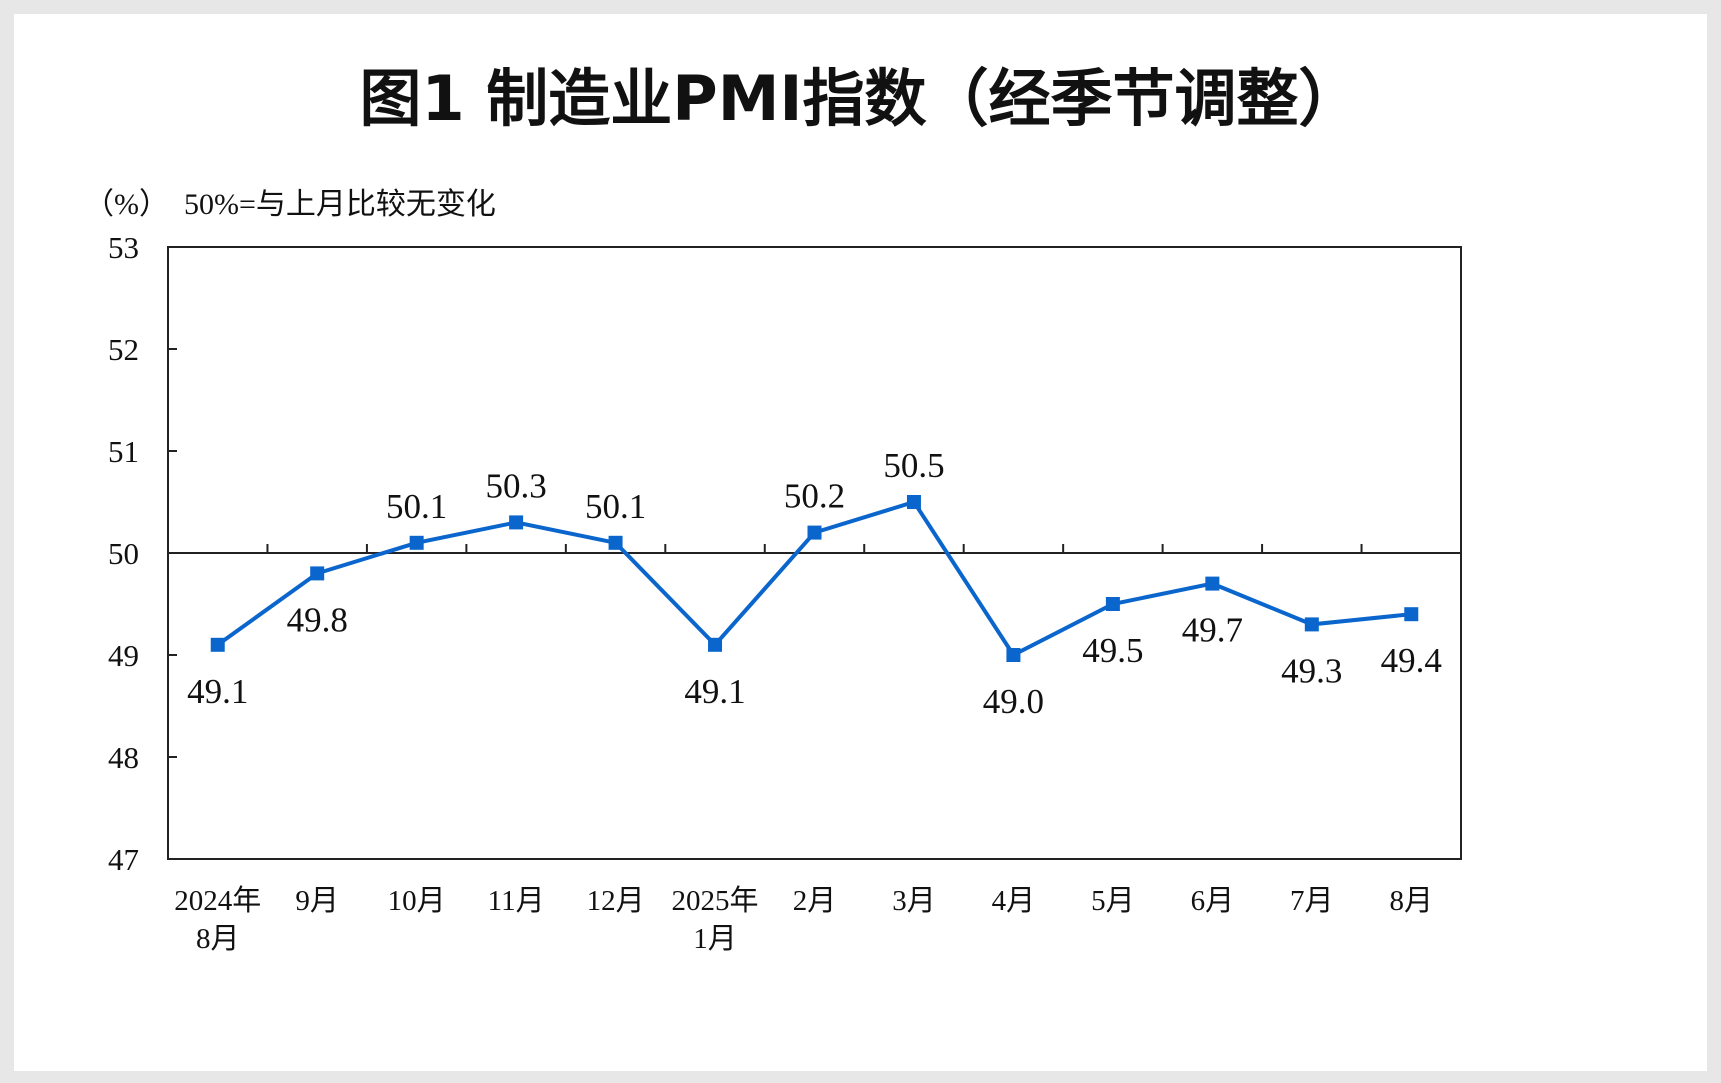  Describe the element at coordinates (914, 901) in the screenshot. I see `x-tick-label: 3月` at that location.